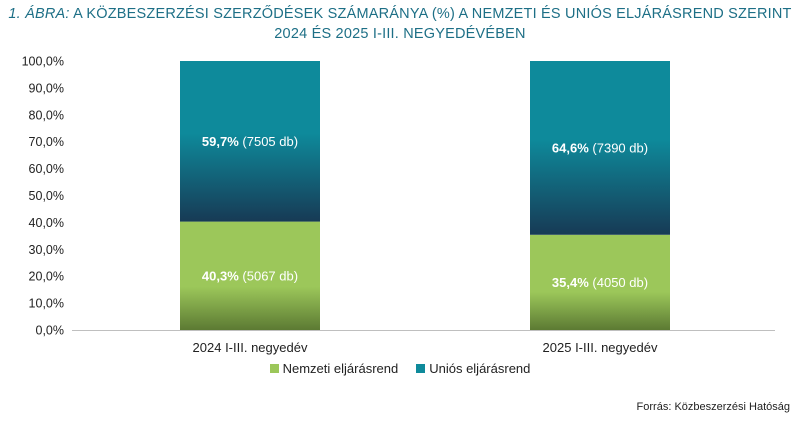 This screenshot has width=800, height=422. Describe the element at coordinates (222, 141) in the screenshot. I see `data-label-percent: 59,7%` at that location.